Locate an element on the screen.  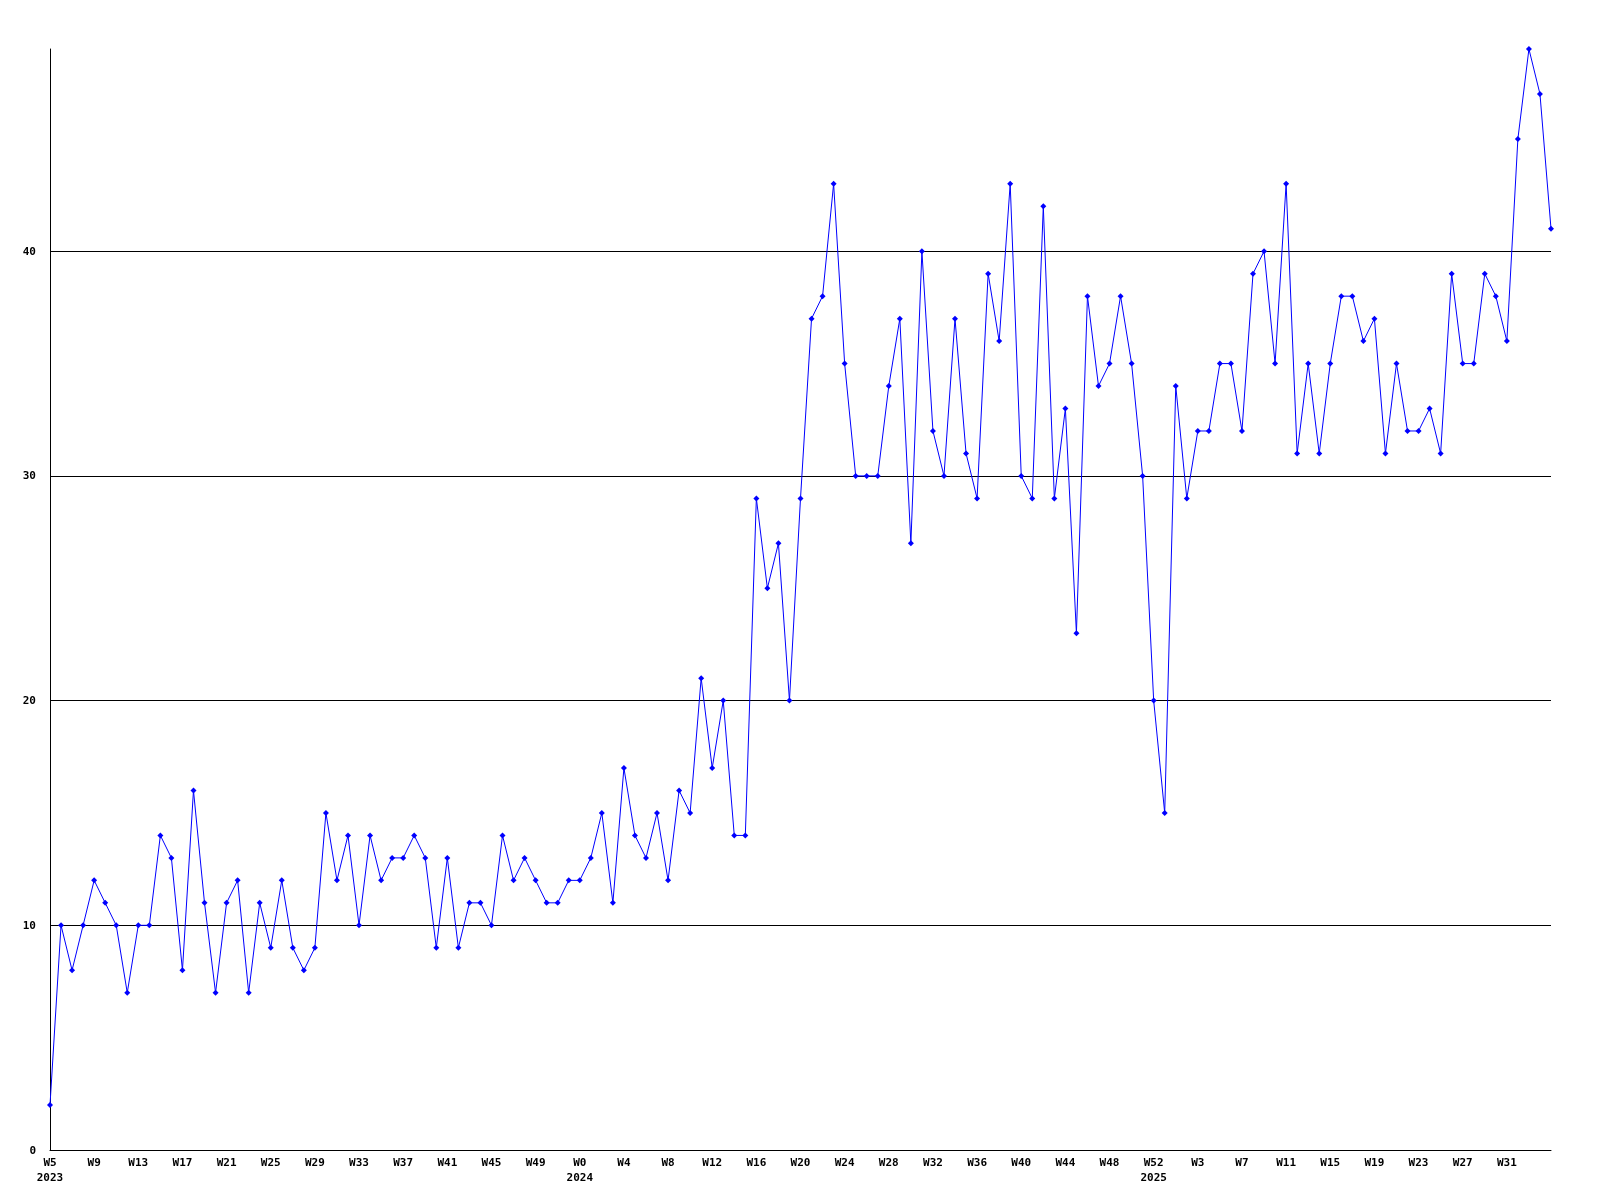
x-tick-label: W12 is located at coordinates (712, 1162).